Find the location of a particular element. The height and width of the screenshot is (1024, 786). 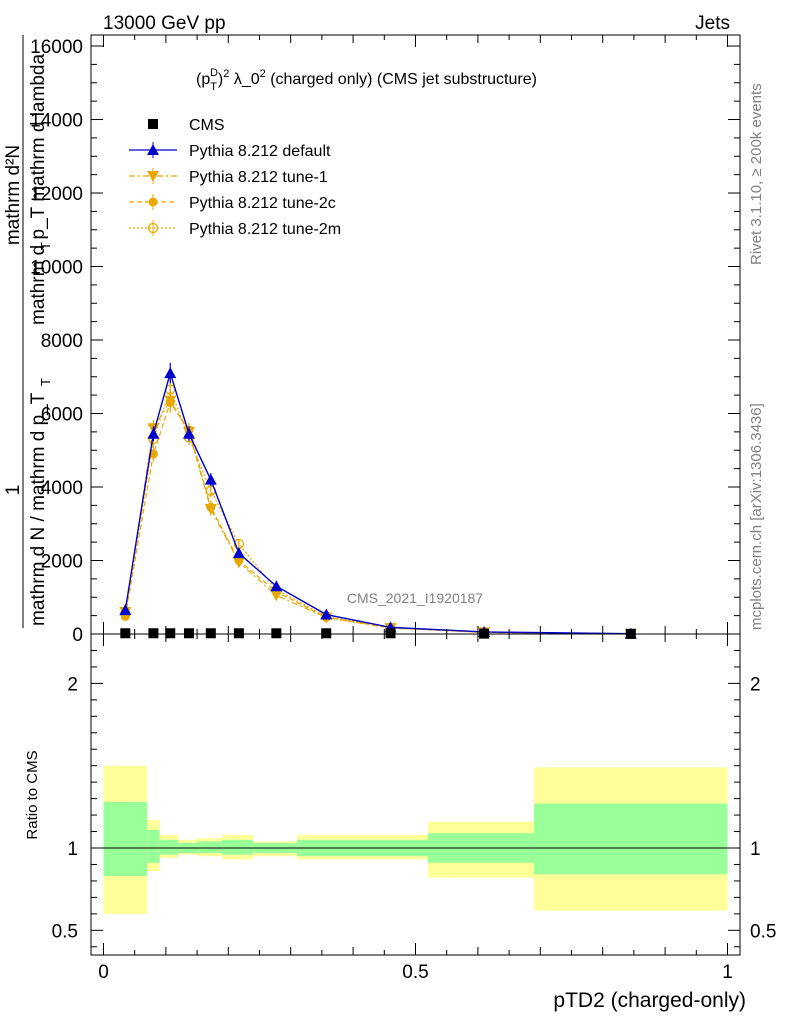

header-left: 13000 GeV pp is located at coordinates (164, 23).